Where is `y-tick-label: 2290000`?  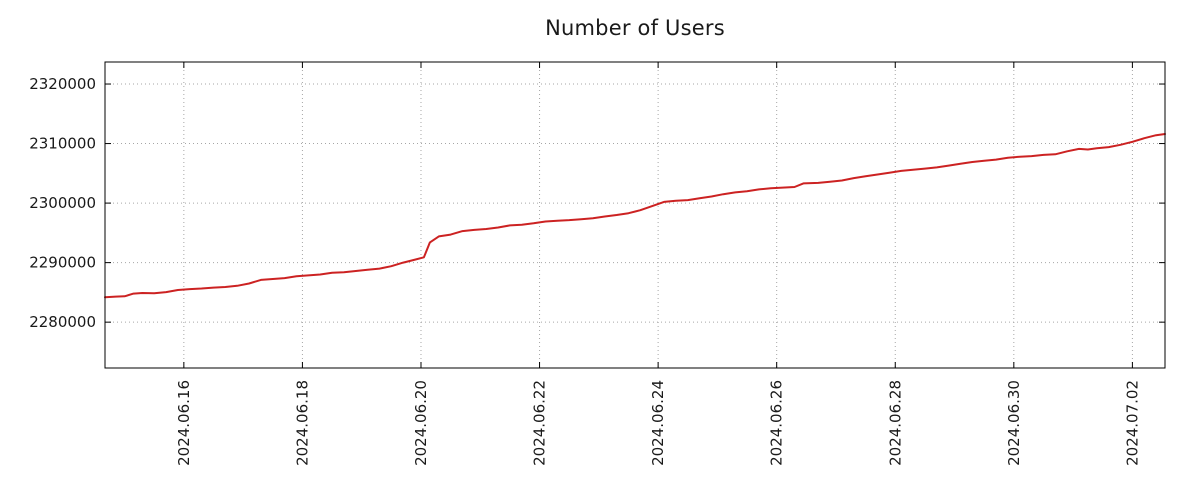 y-tick-label: 2290000 is located at coordinates (62, 263).